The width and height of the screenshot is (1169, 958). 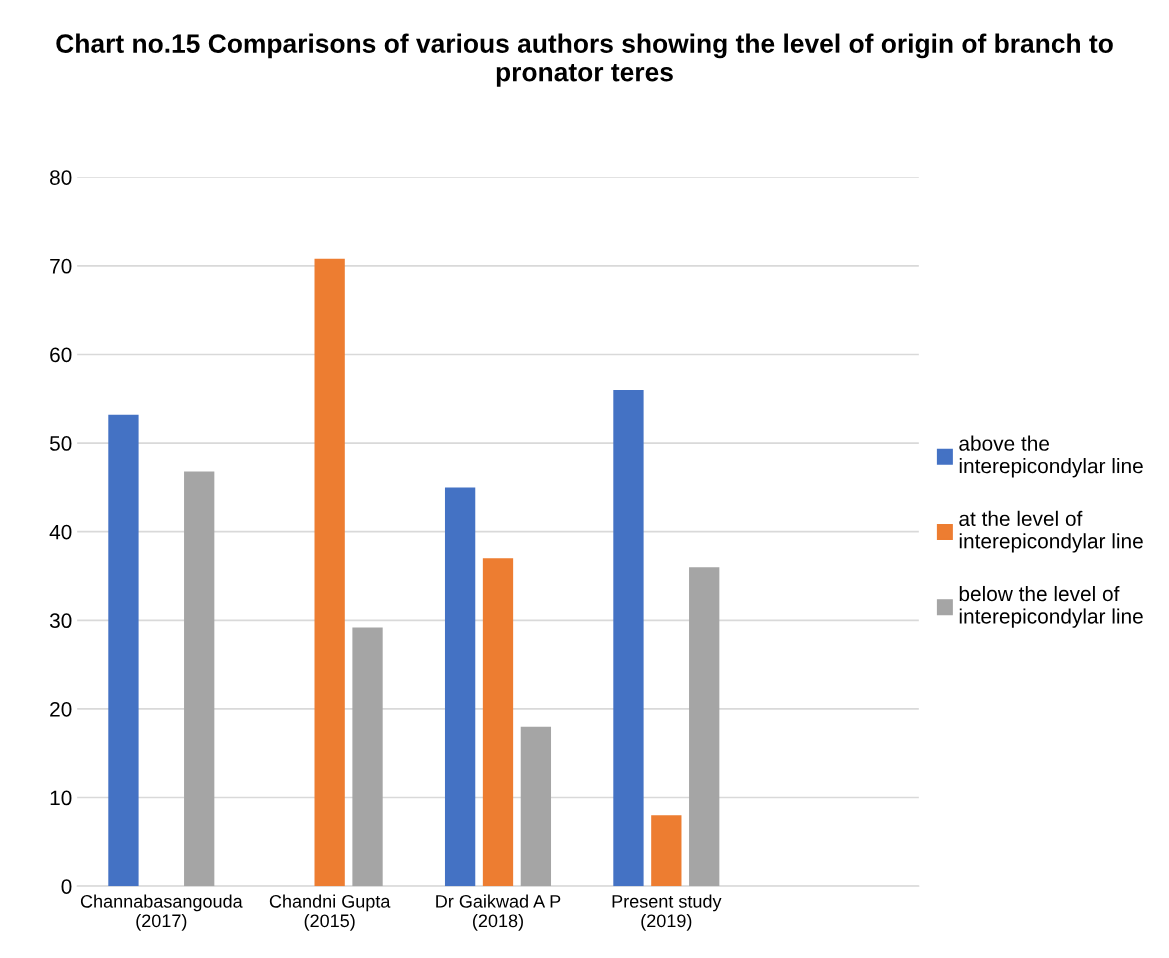 I want to click on y-tick-label: 20, so click(x=61, y=709).